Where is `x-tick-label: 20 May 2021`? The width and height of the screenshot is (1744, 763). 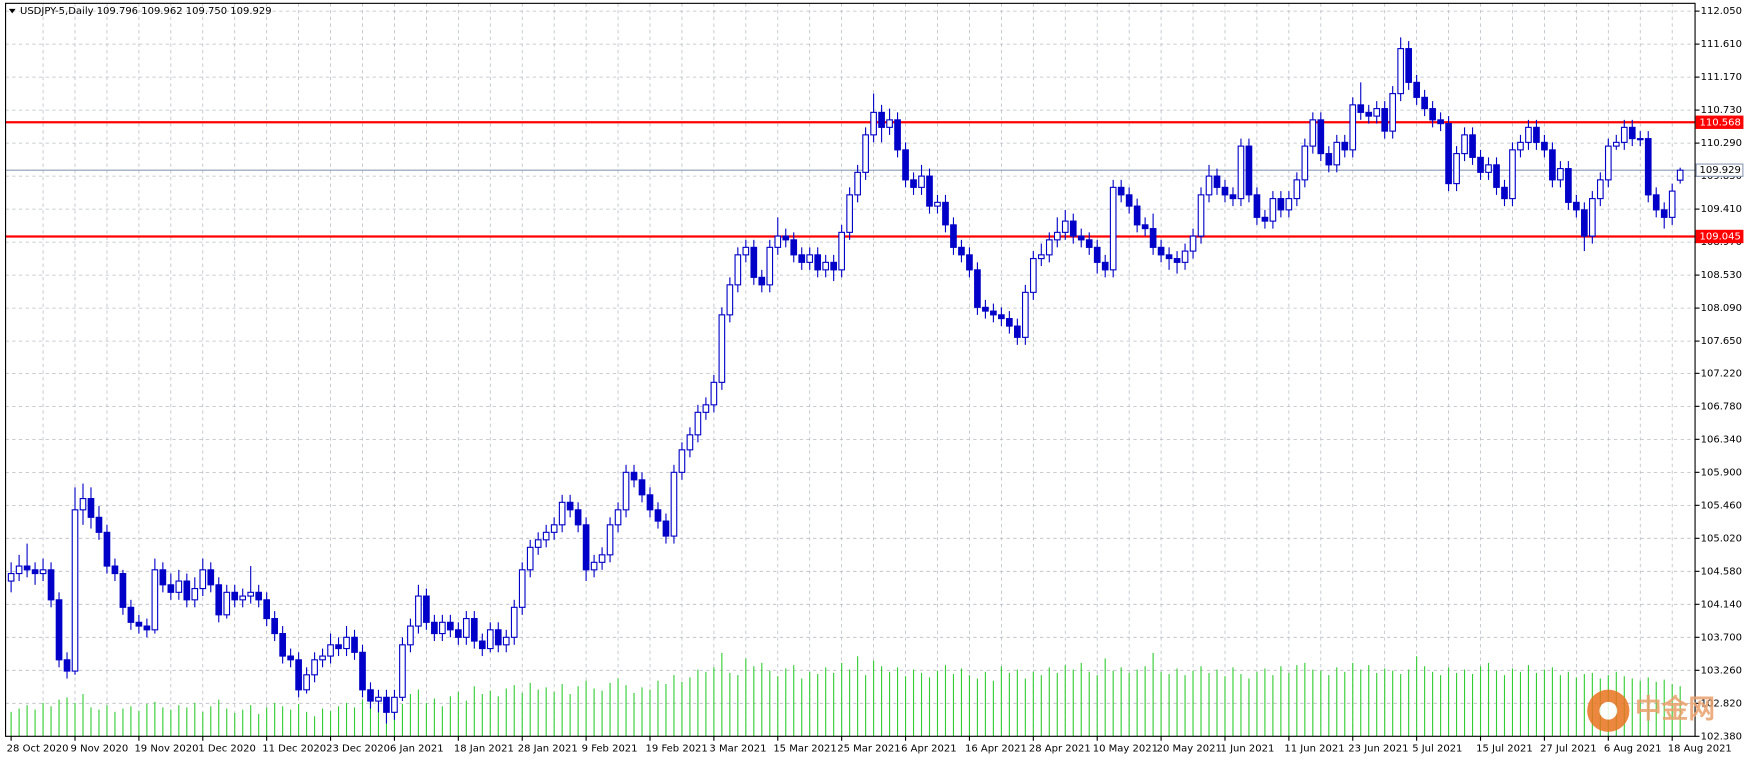 x-tick-label: 20 May 2021 is located at coordinates (1189, 749).